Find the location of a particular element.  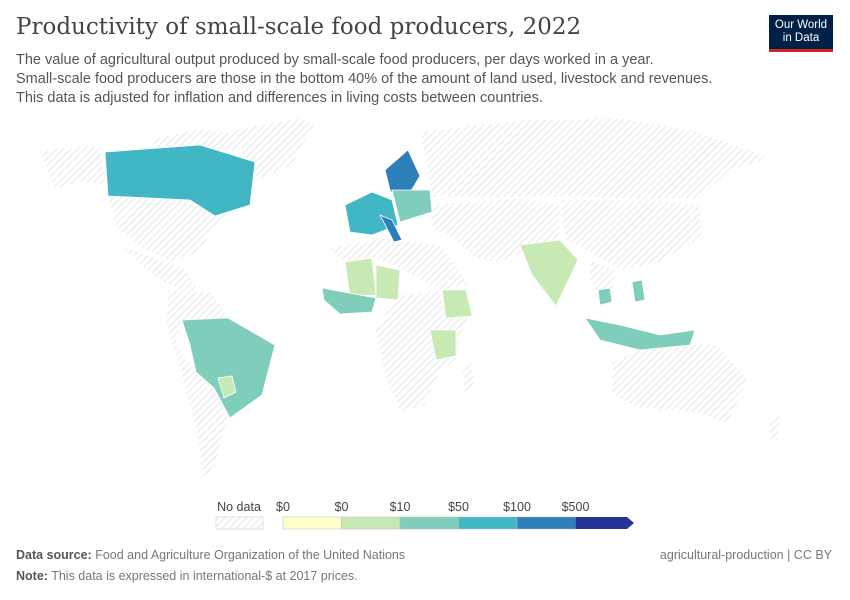

country-vietnam is located at coordinates (605, 296).